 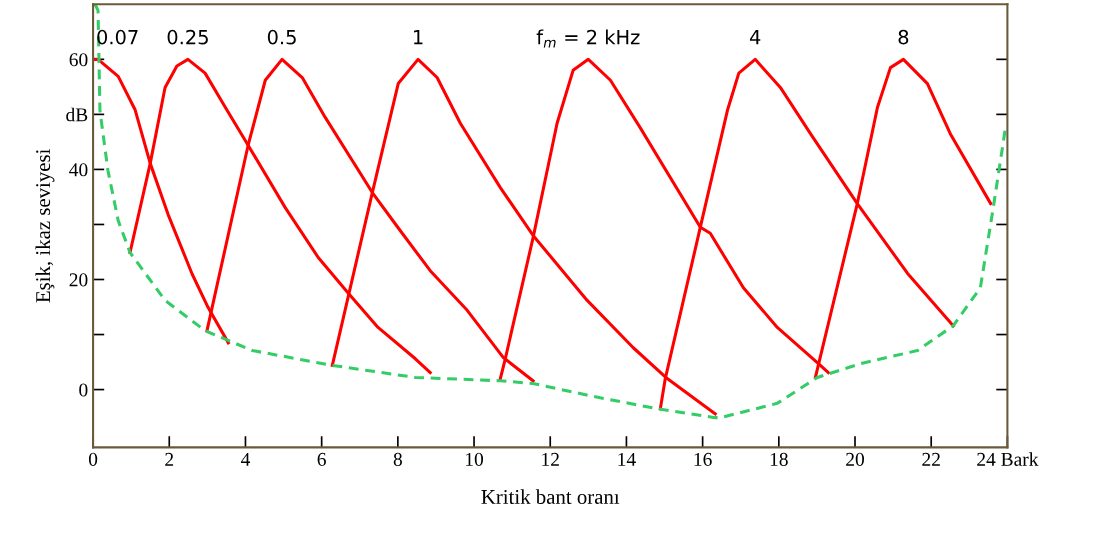 I want to click on x-tick-label: 0, so click(x=93, y=459).